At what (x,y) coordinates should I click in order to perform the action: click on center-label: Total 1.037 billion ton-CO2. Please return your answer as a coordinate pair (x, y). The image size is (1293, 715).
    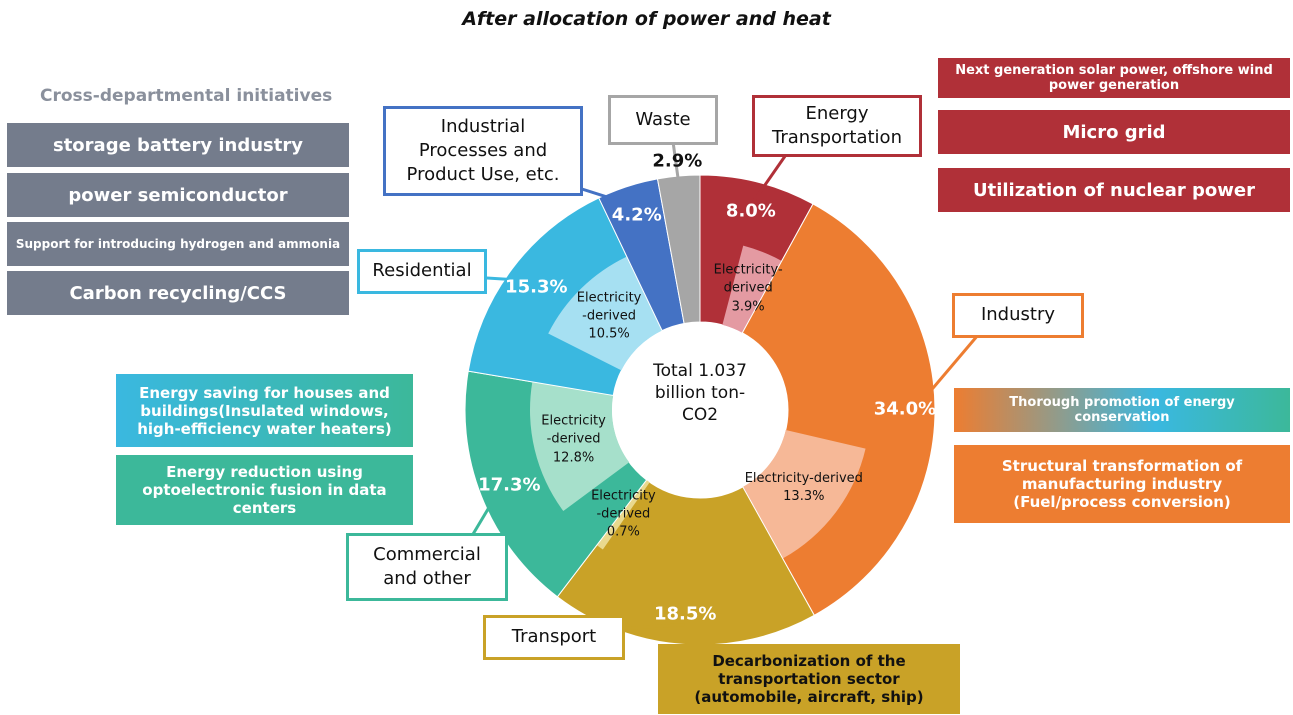
    Looking at the image, I should click on (700, 393).